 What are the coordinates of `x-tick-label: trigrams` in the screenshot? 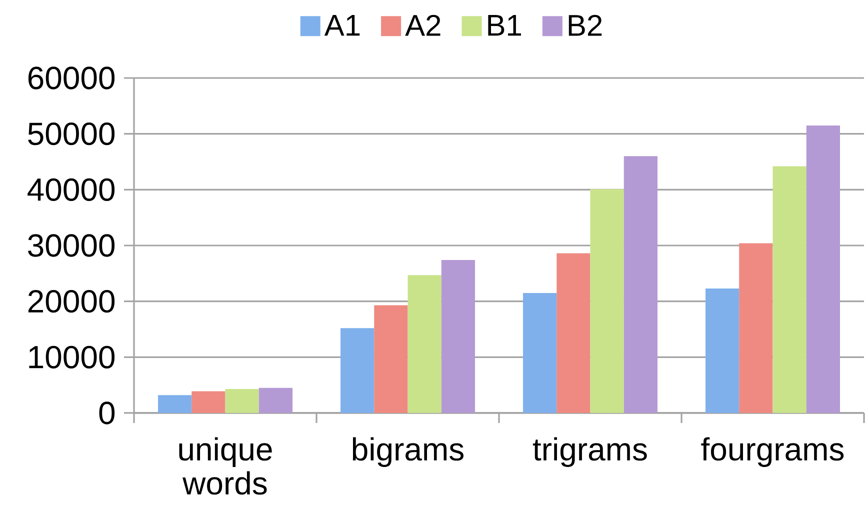 It's located at (589, 452).